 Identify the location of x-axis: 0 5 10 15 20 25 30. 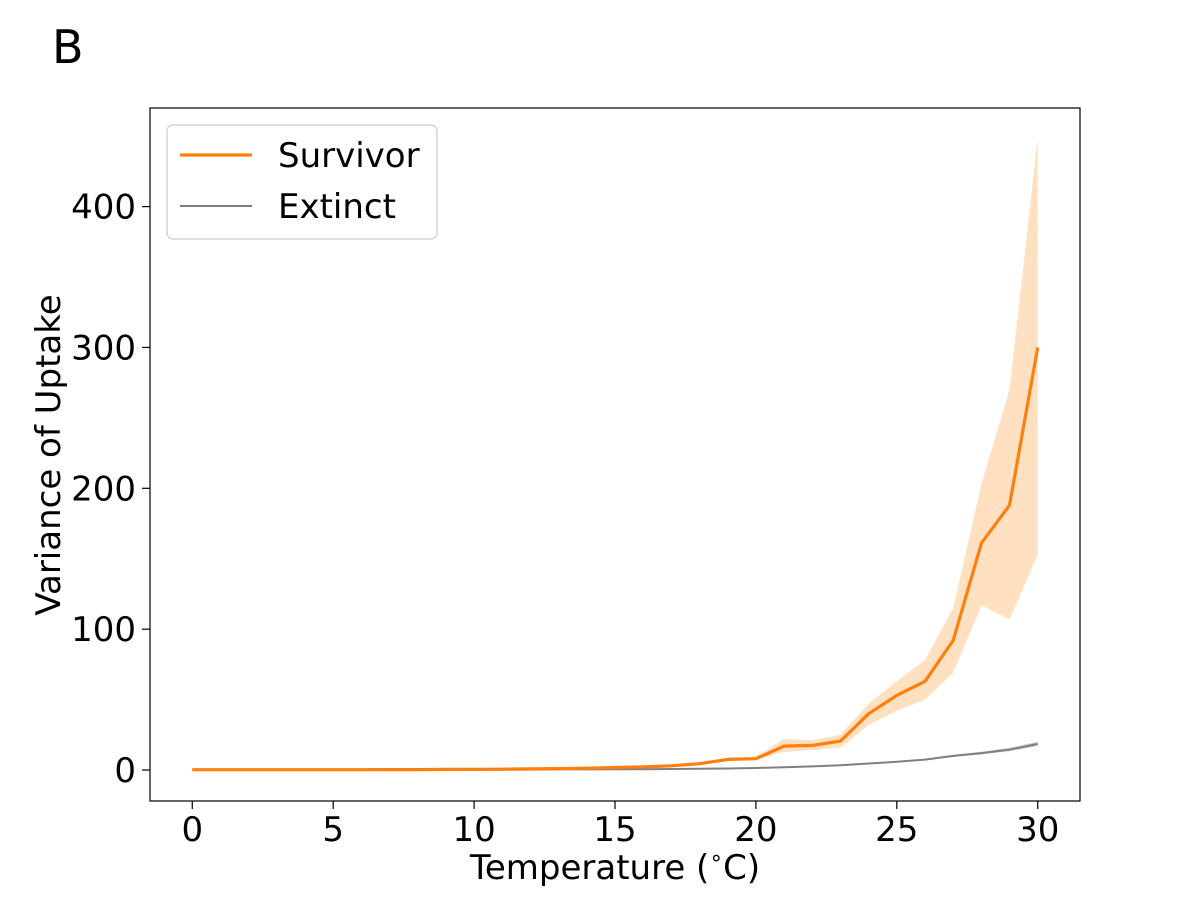
(620, 825).